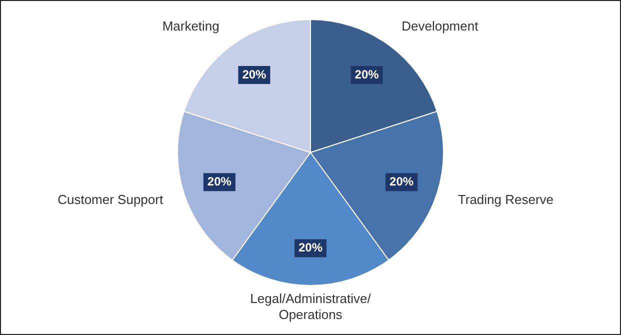 Image resolution: width=621 pixels, height=335 pixels. I want to click on slice-label: Trading Reserve, so click(506, 199).